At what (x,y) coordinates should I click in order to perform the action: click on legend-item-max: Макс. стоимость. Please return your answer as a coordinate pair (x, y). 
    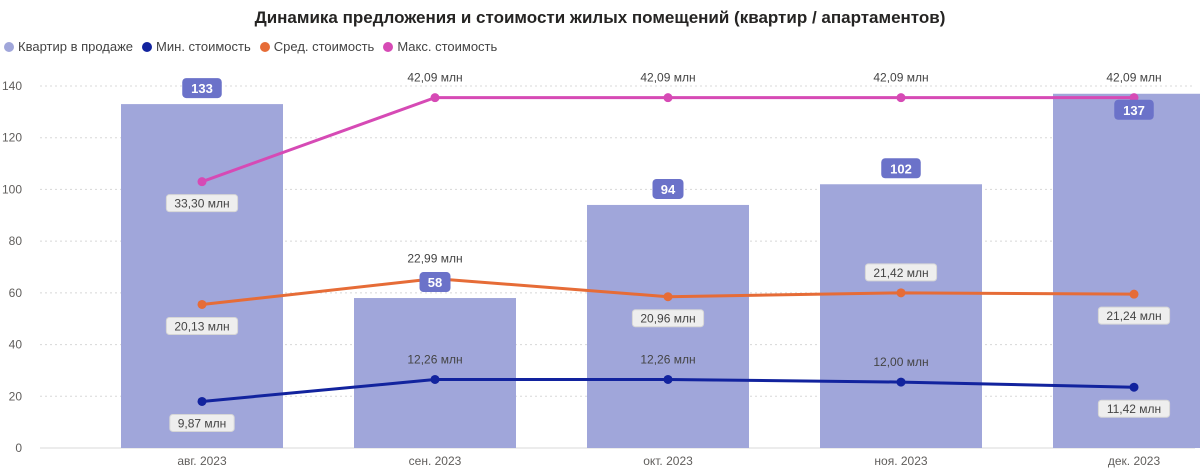
    Looking at the image, I should click on (440, 46).